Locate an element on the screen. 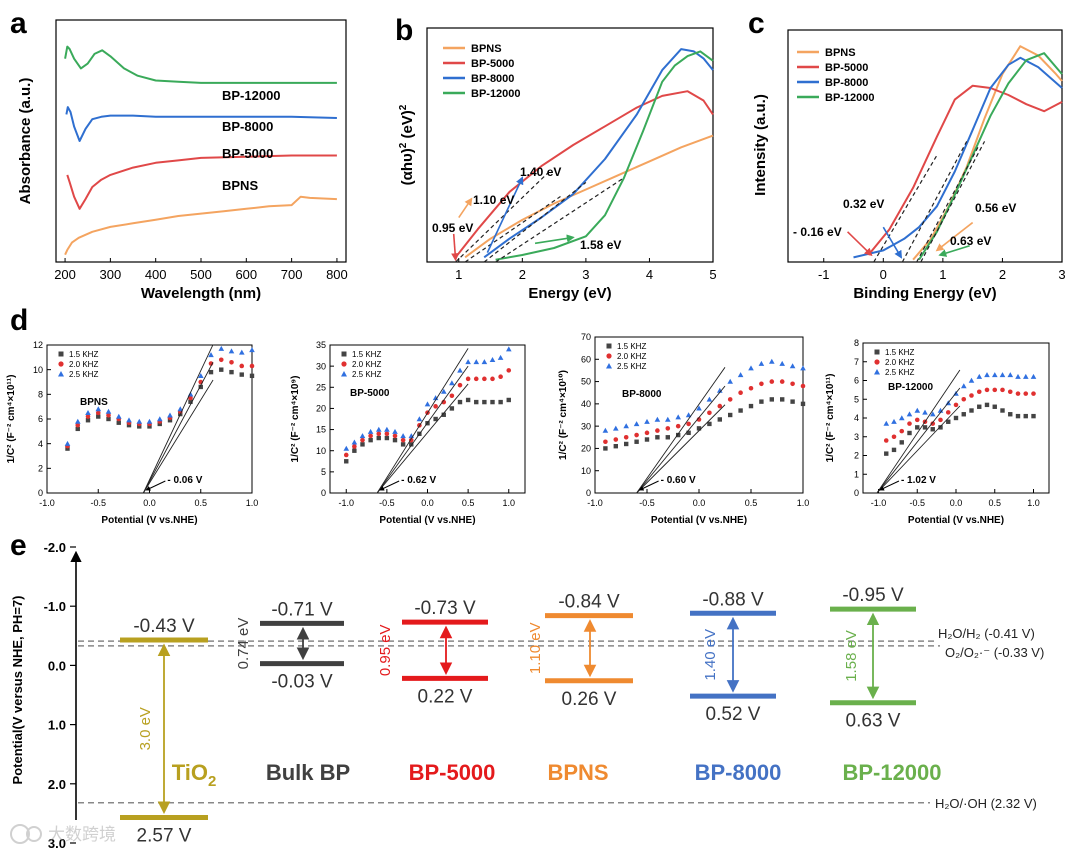  panel-label-a: a is located at coordinates (18, 23).